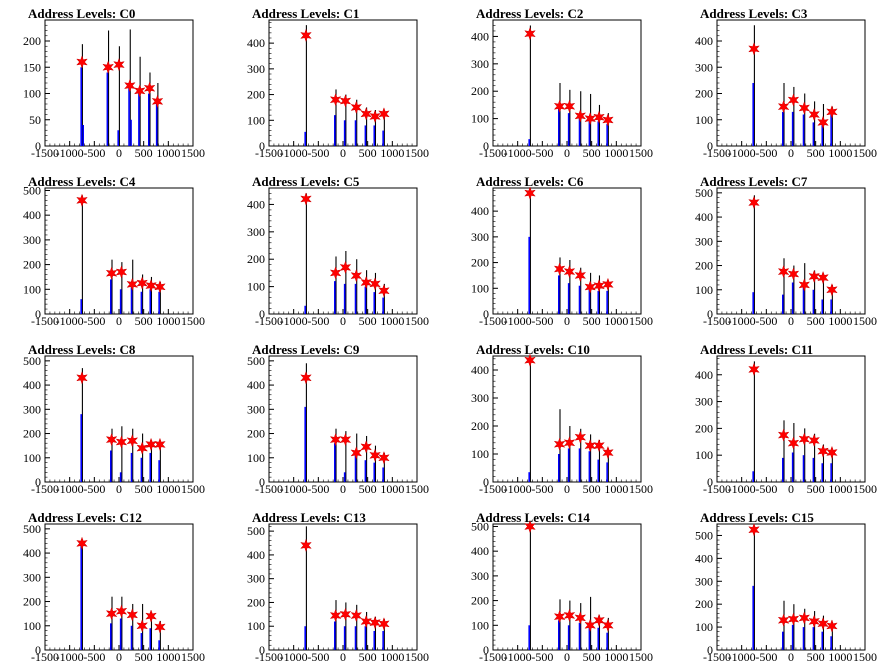 Image resolution: width=896 pixels, height=672 pixels. I want to click on panel-title: Address Levels: C11, so click(757, 349).